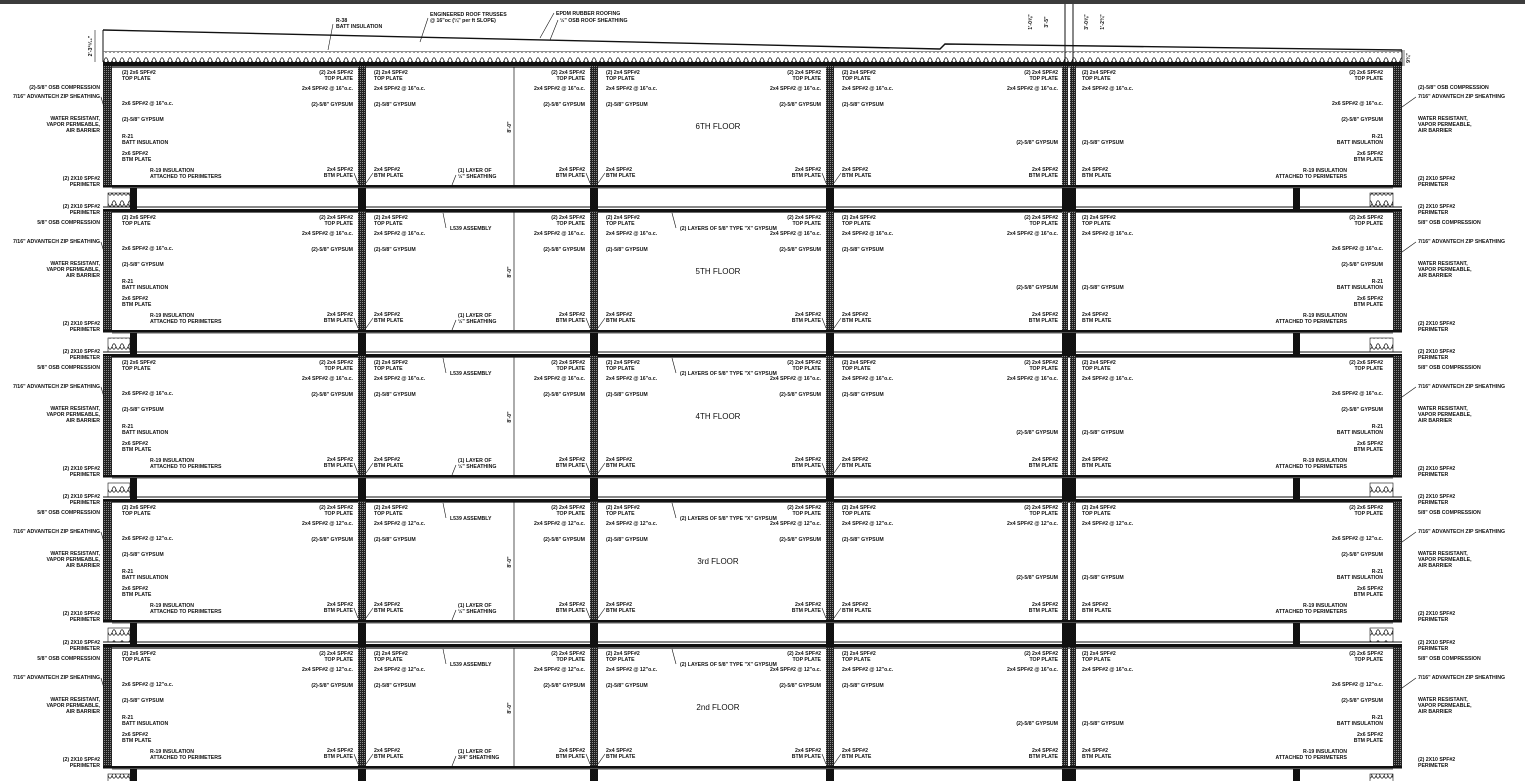  I want to click on perimeter-insulation-left, so click(119, 345).